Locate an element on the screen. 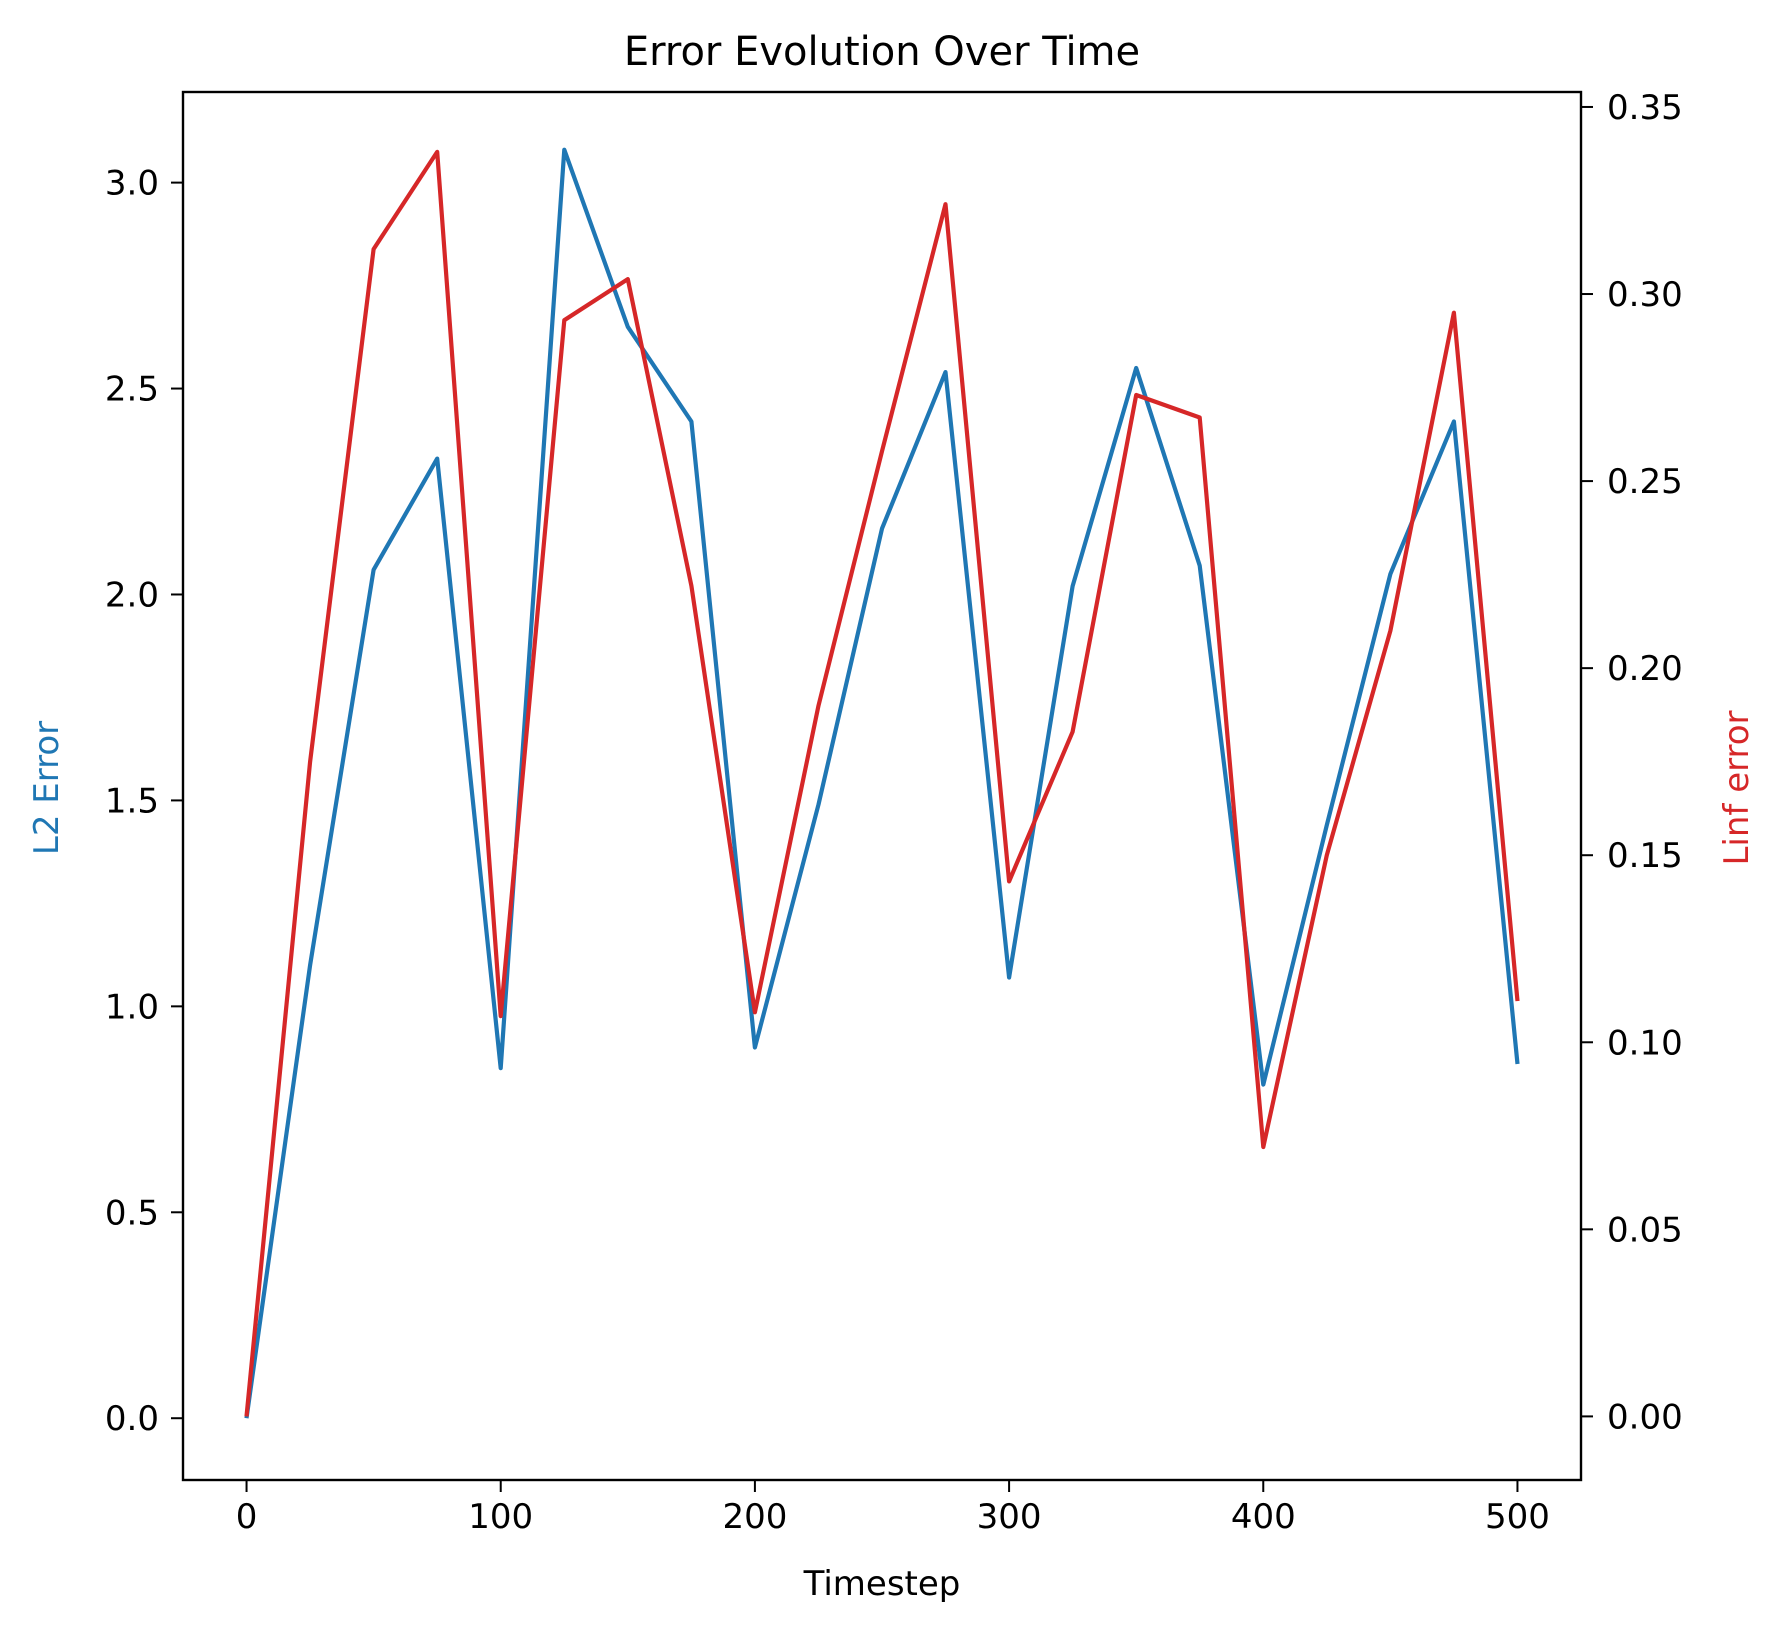 This screenshot has width=1785, height=1638. y-tick-label-left: 1.5 is located at coordinates (132, 801).